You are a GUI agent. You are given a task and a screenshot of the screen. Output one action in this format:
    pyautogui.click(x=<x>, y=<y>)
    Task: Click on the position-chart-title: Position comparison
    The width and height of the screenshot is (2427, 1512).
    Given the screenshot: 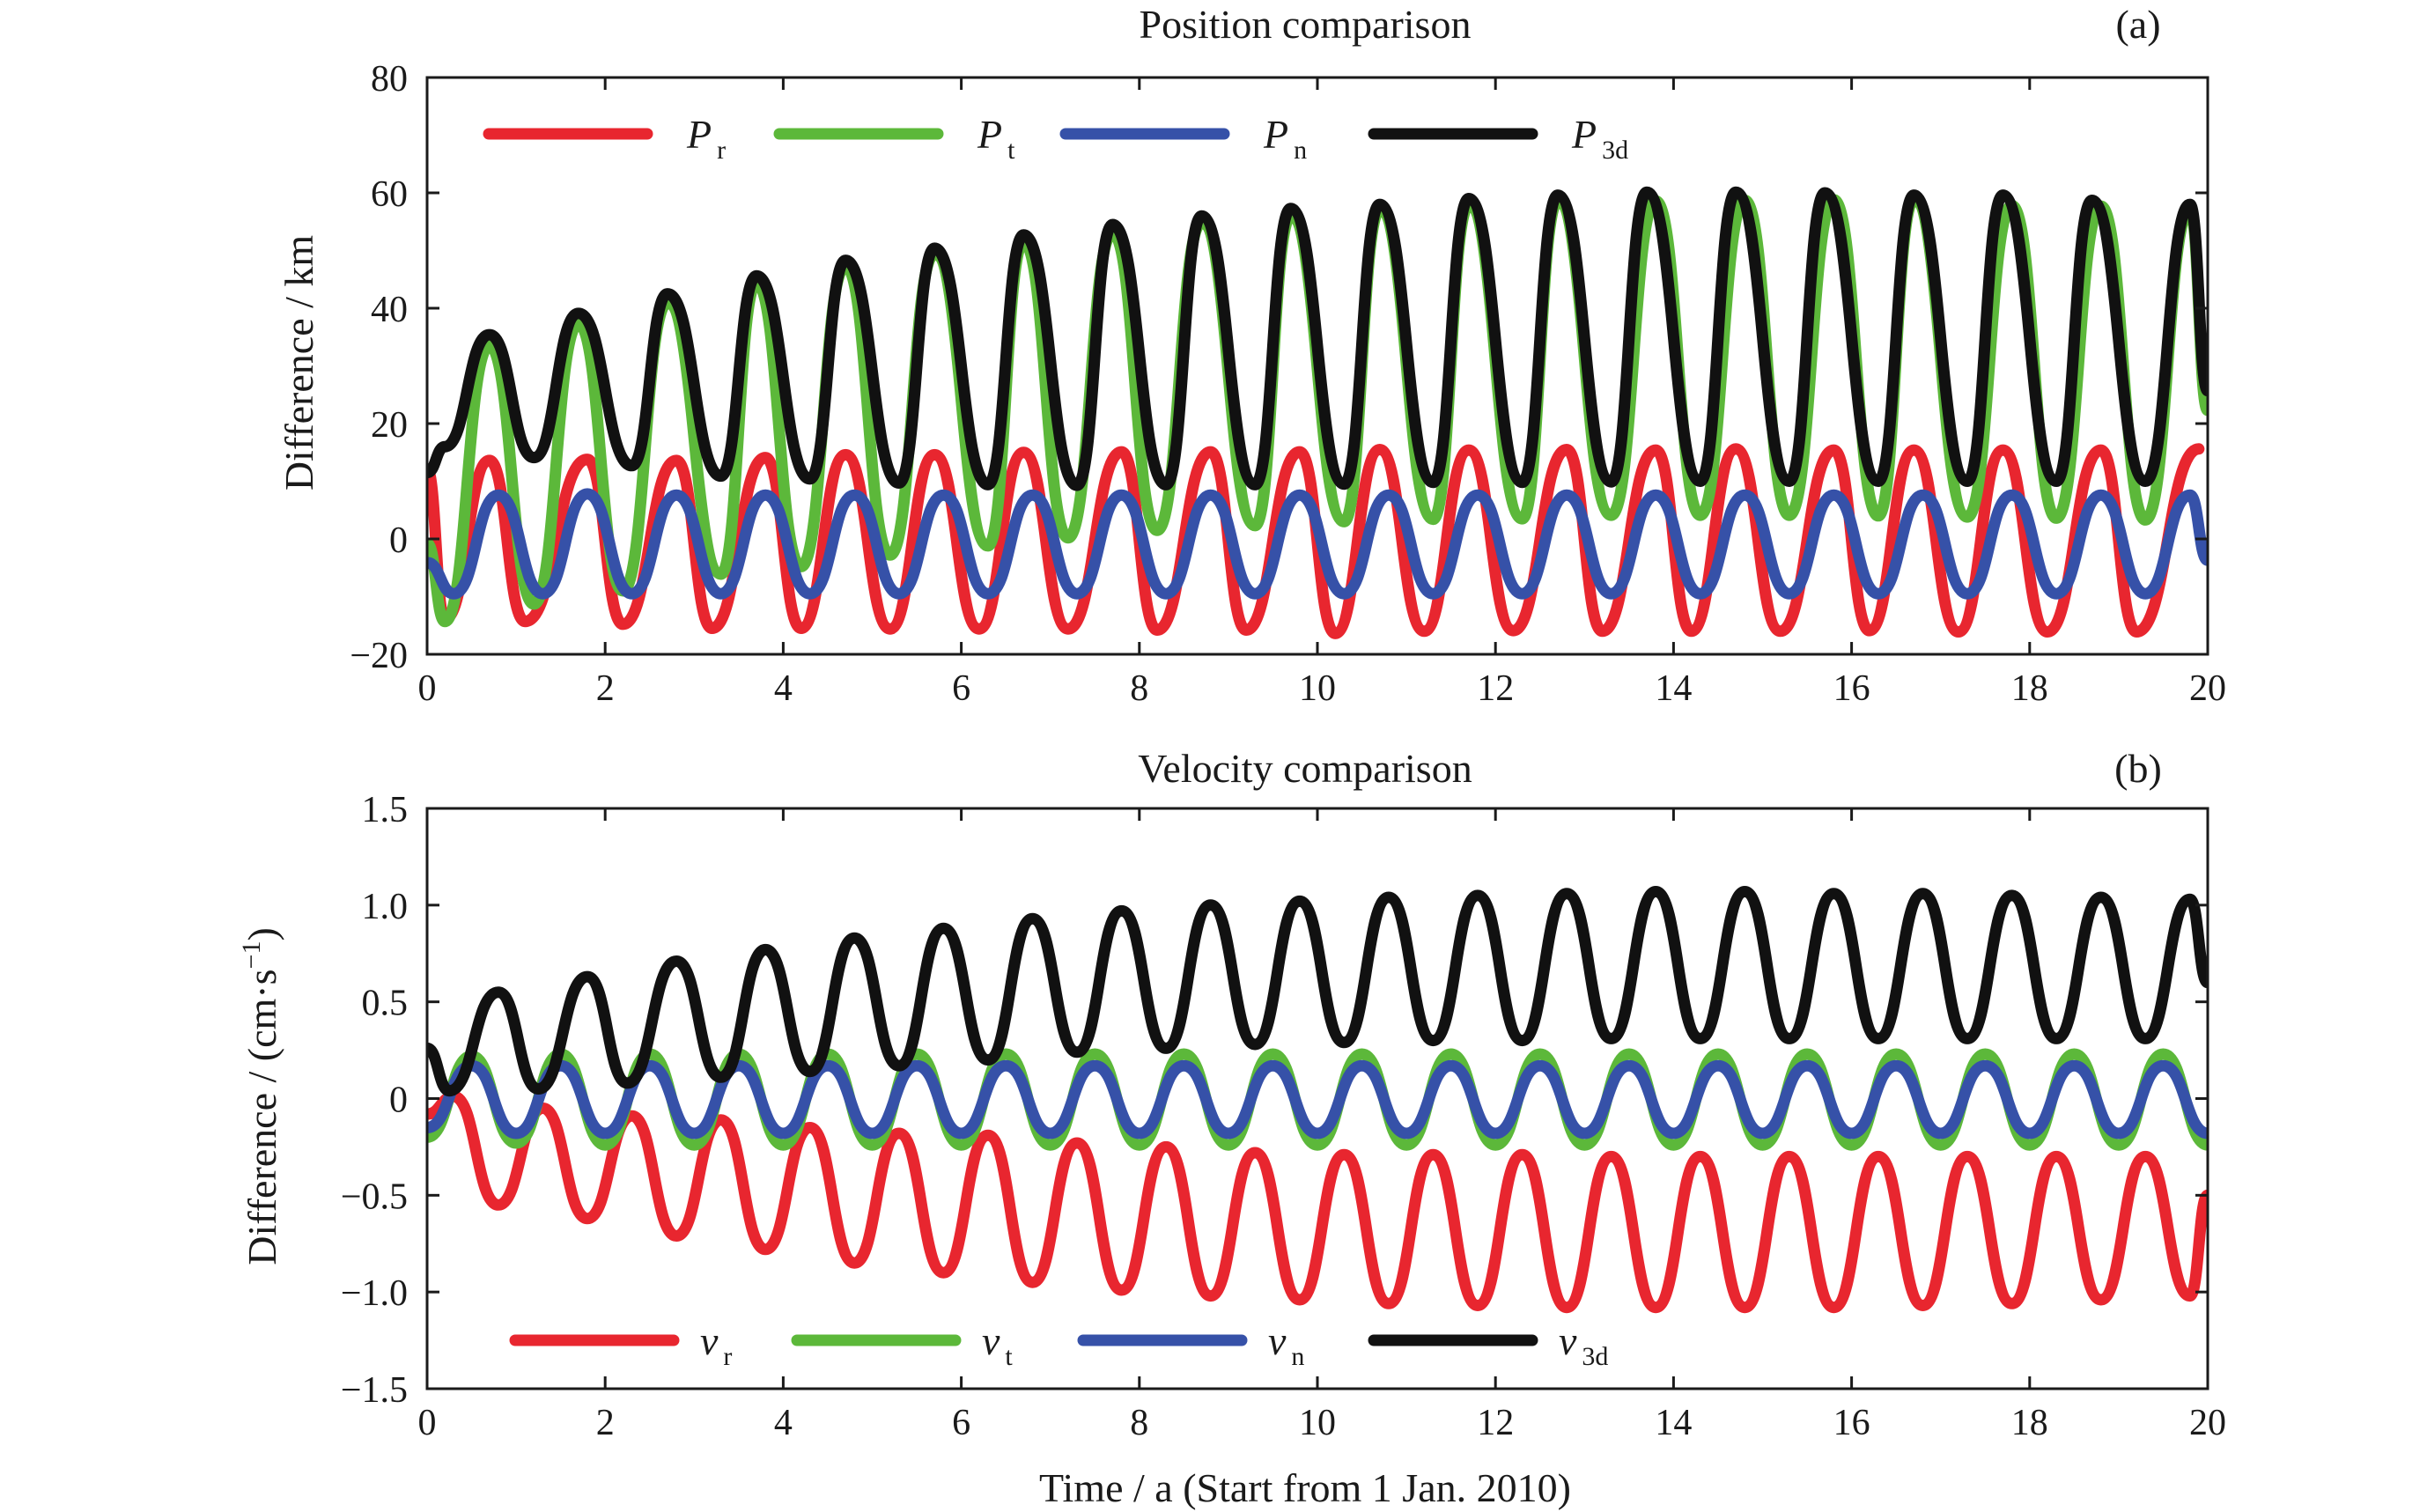 What is the action you would take?
    pyautogui.click(x=1306, y=25)
    